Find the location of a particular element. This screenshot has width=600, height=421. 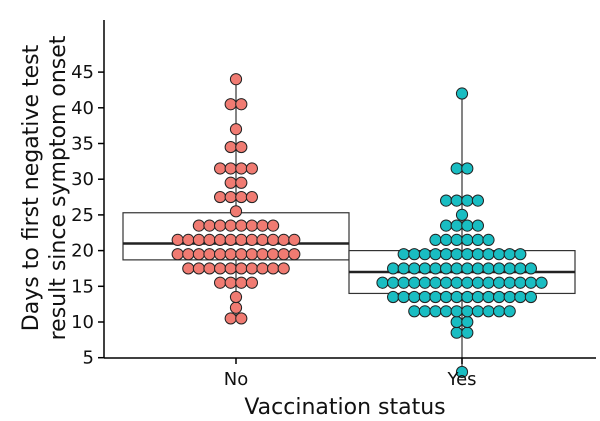

y-tick-label: 45 is located at coordinates (82, 72).